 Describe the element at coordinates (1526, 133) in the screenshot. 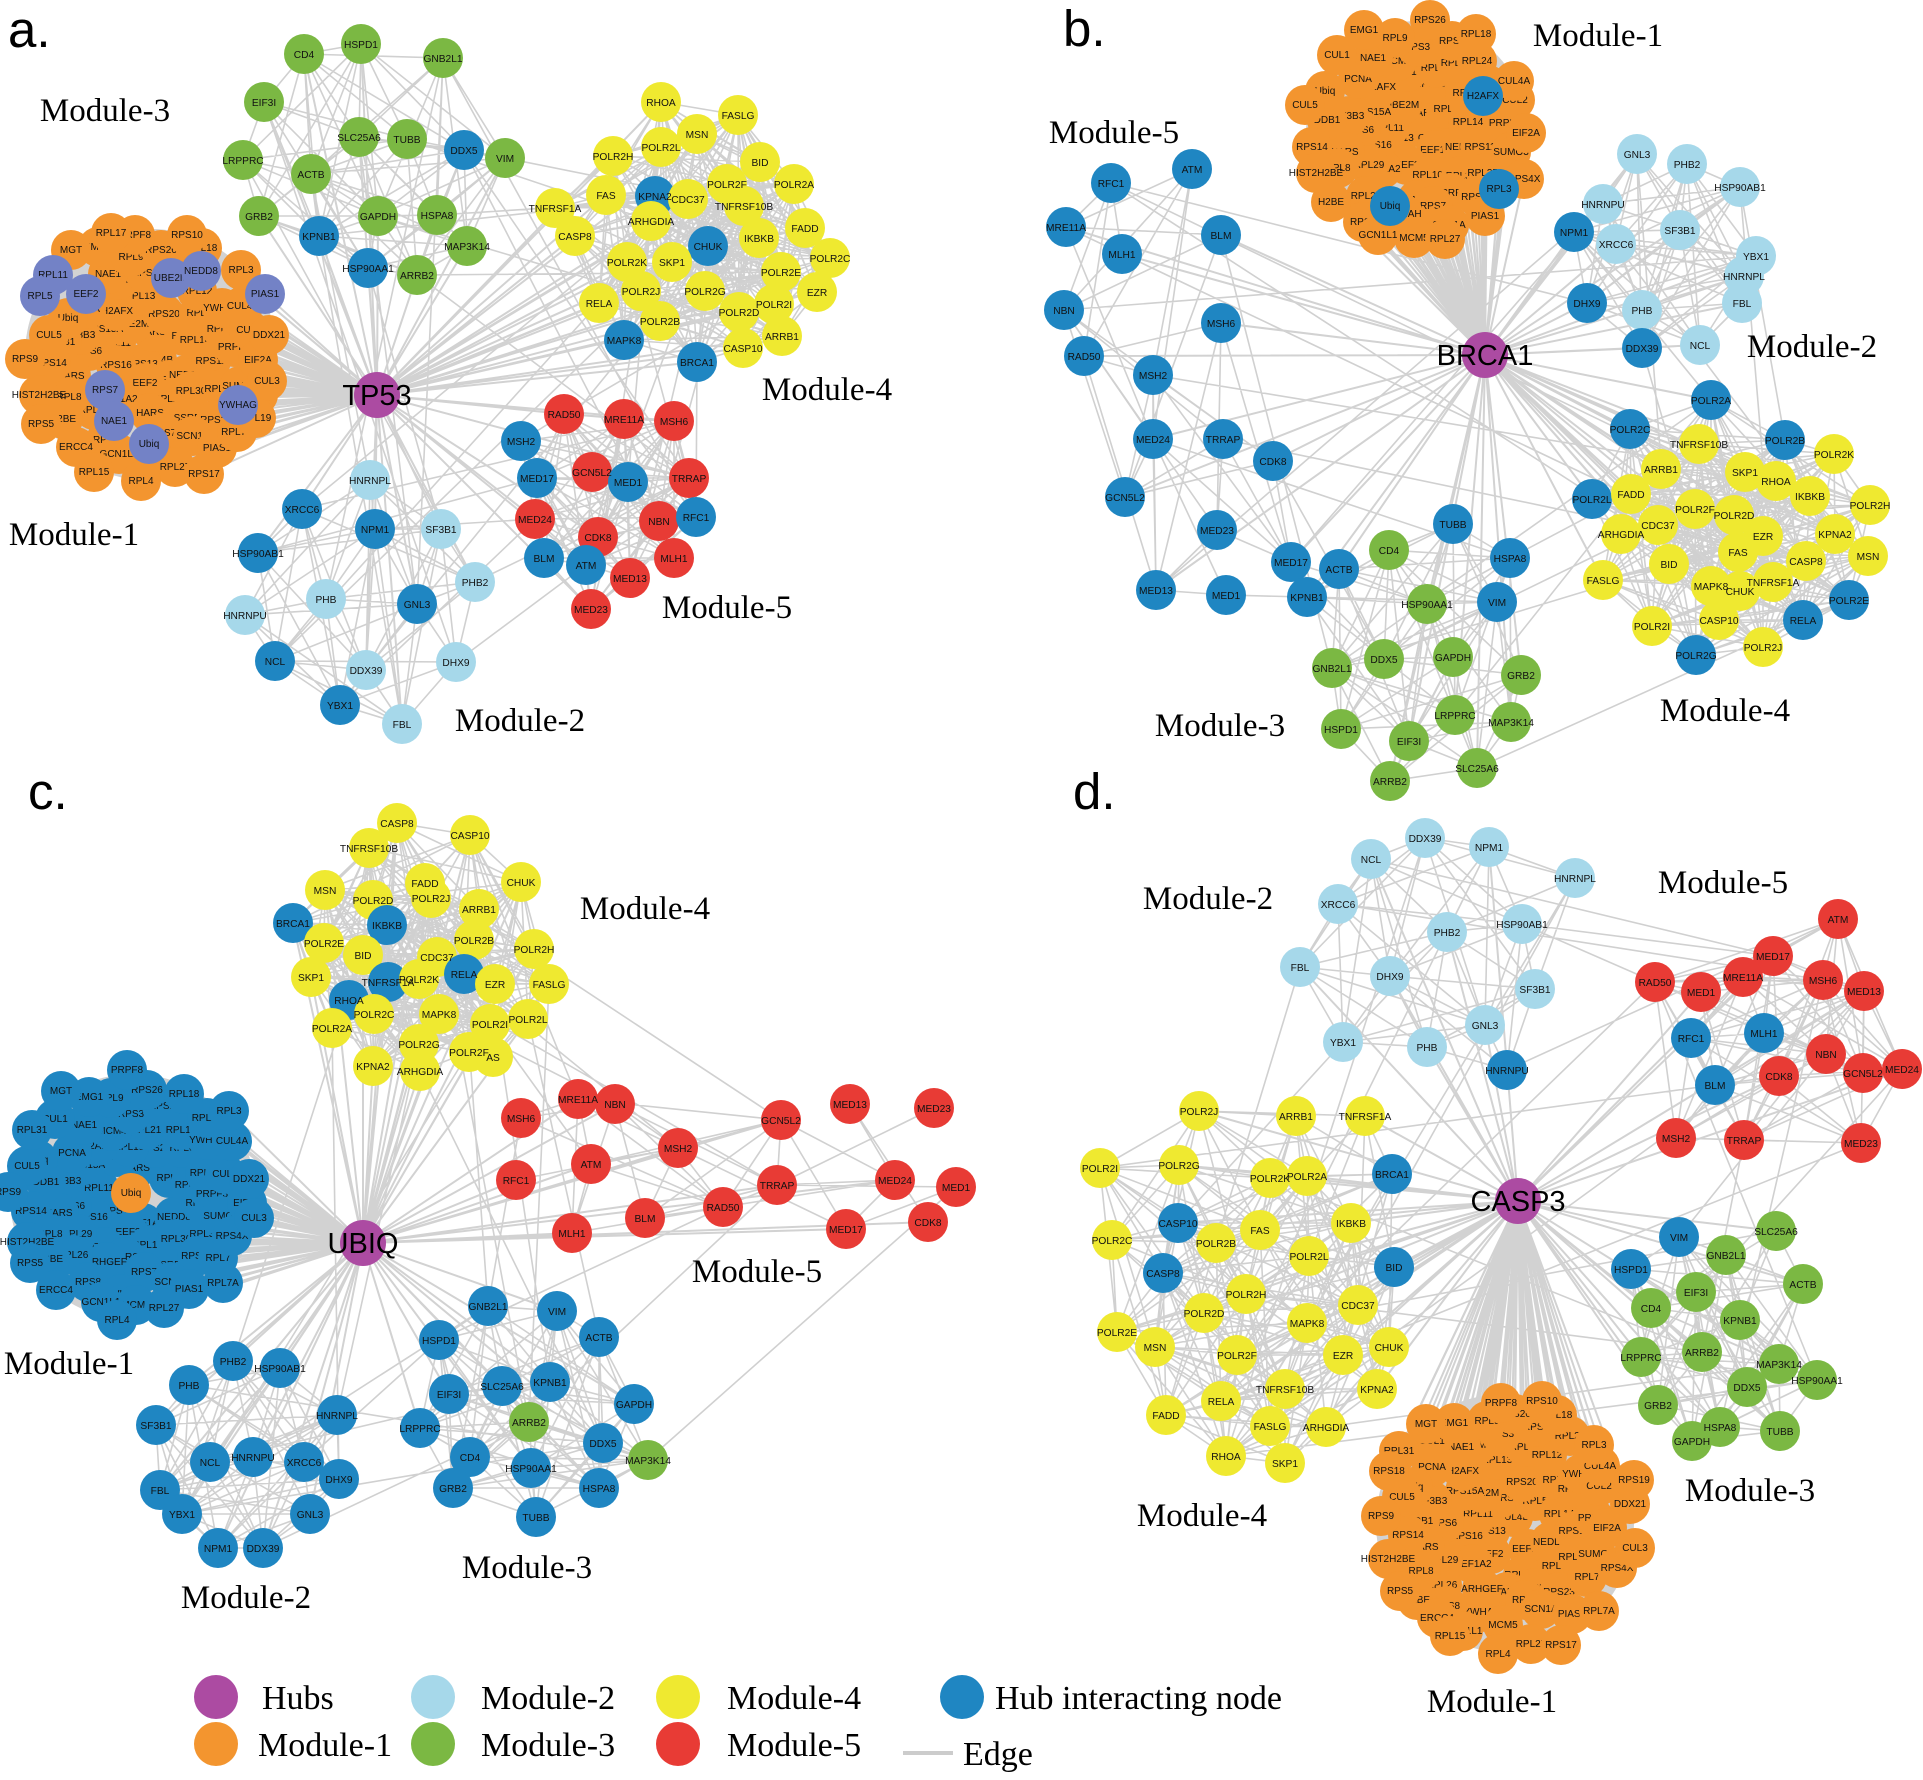

I see `svg-text: EIF2A` at that location.